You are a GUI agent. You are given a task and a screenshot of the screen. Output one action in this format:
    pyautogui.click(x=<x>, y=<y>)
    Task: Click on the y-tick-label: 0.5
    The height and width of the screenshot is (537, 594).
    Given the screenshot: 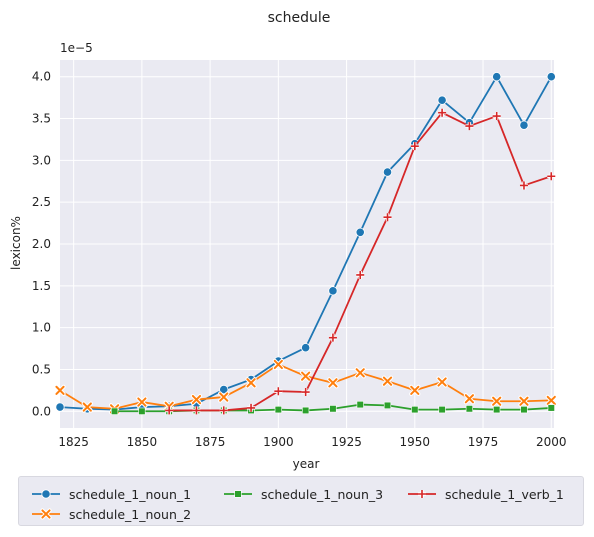 What is the action you would take?
    pyautogui.click(x=41, y=369)
    